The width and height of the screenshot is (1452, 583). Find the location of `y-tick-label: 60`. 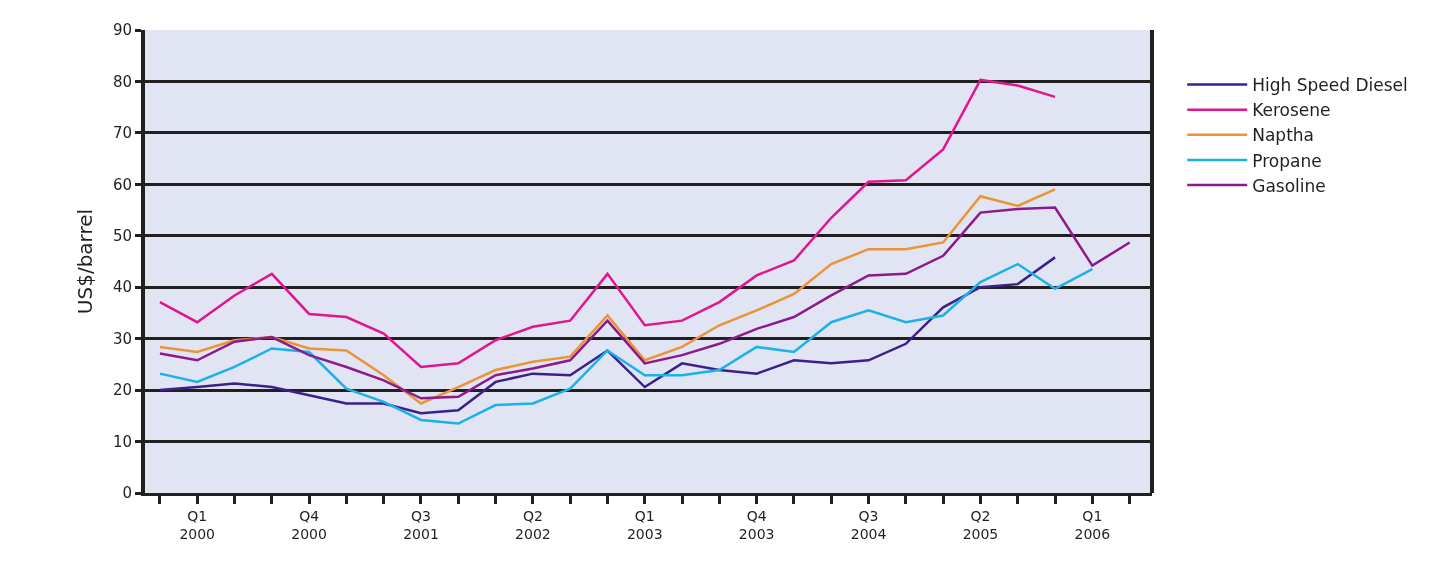

y-tick-label: 60 is located at coordinates (122, 184).